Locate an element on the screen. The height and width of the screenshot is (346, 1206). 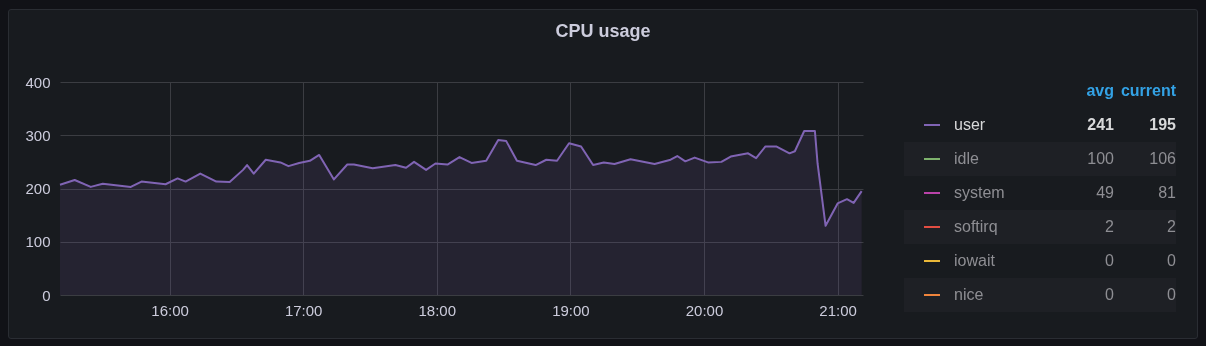
chart-title: CPU usage is located at coordinates (603, 31).